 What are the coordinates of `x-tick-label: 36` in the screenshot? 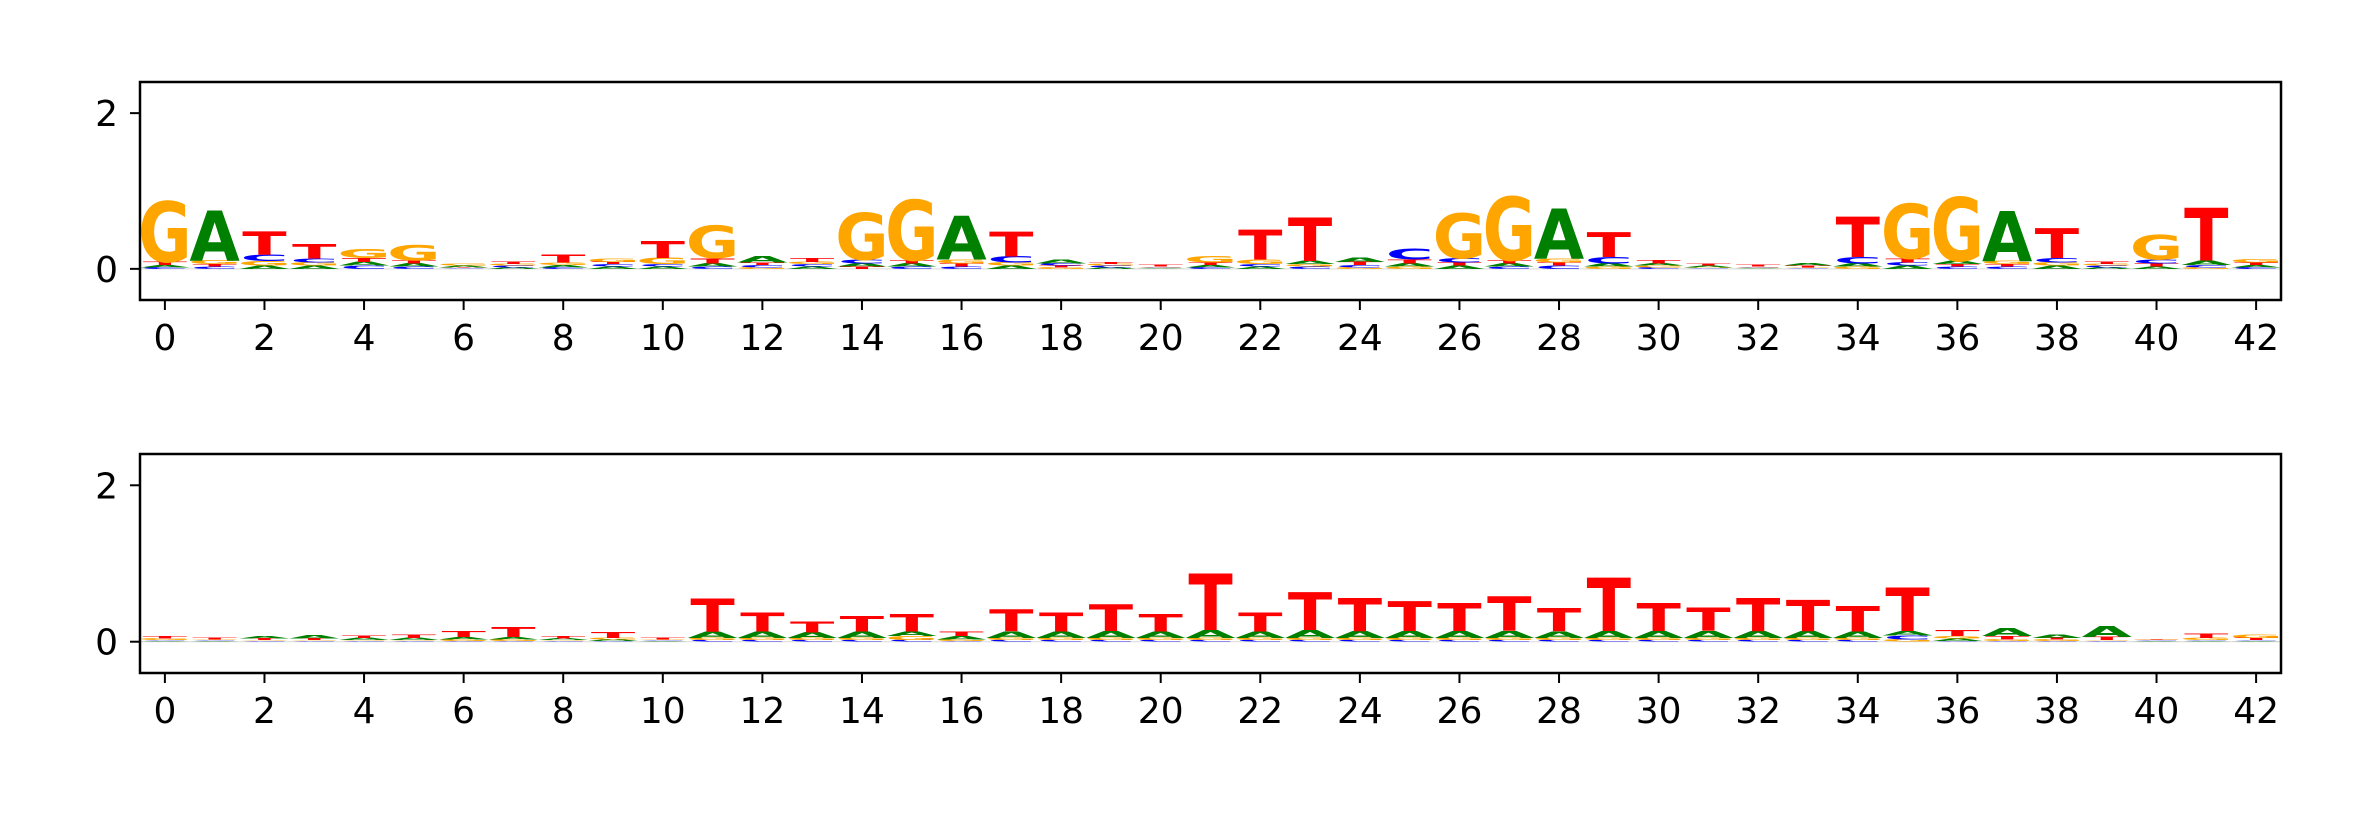 It's located at (1957, 338).